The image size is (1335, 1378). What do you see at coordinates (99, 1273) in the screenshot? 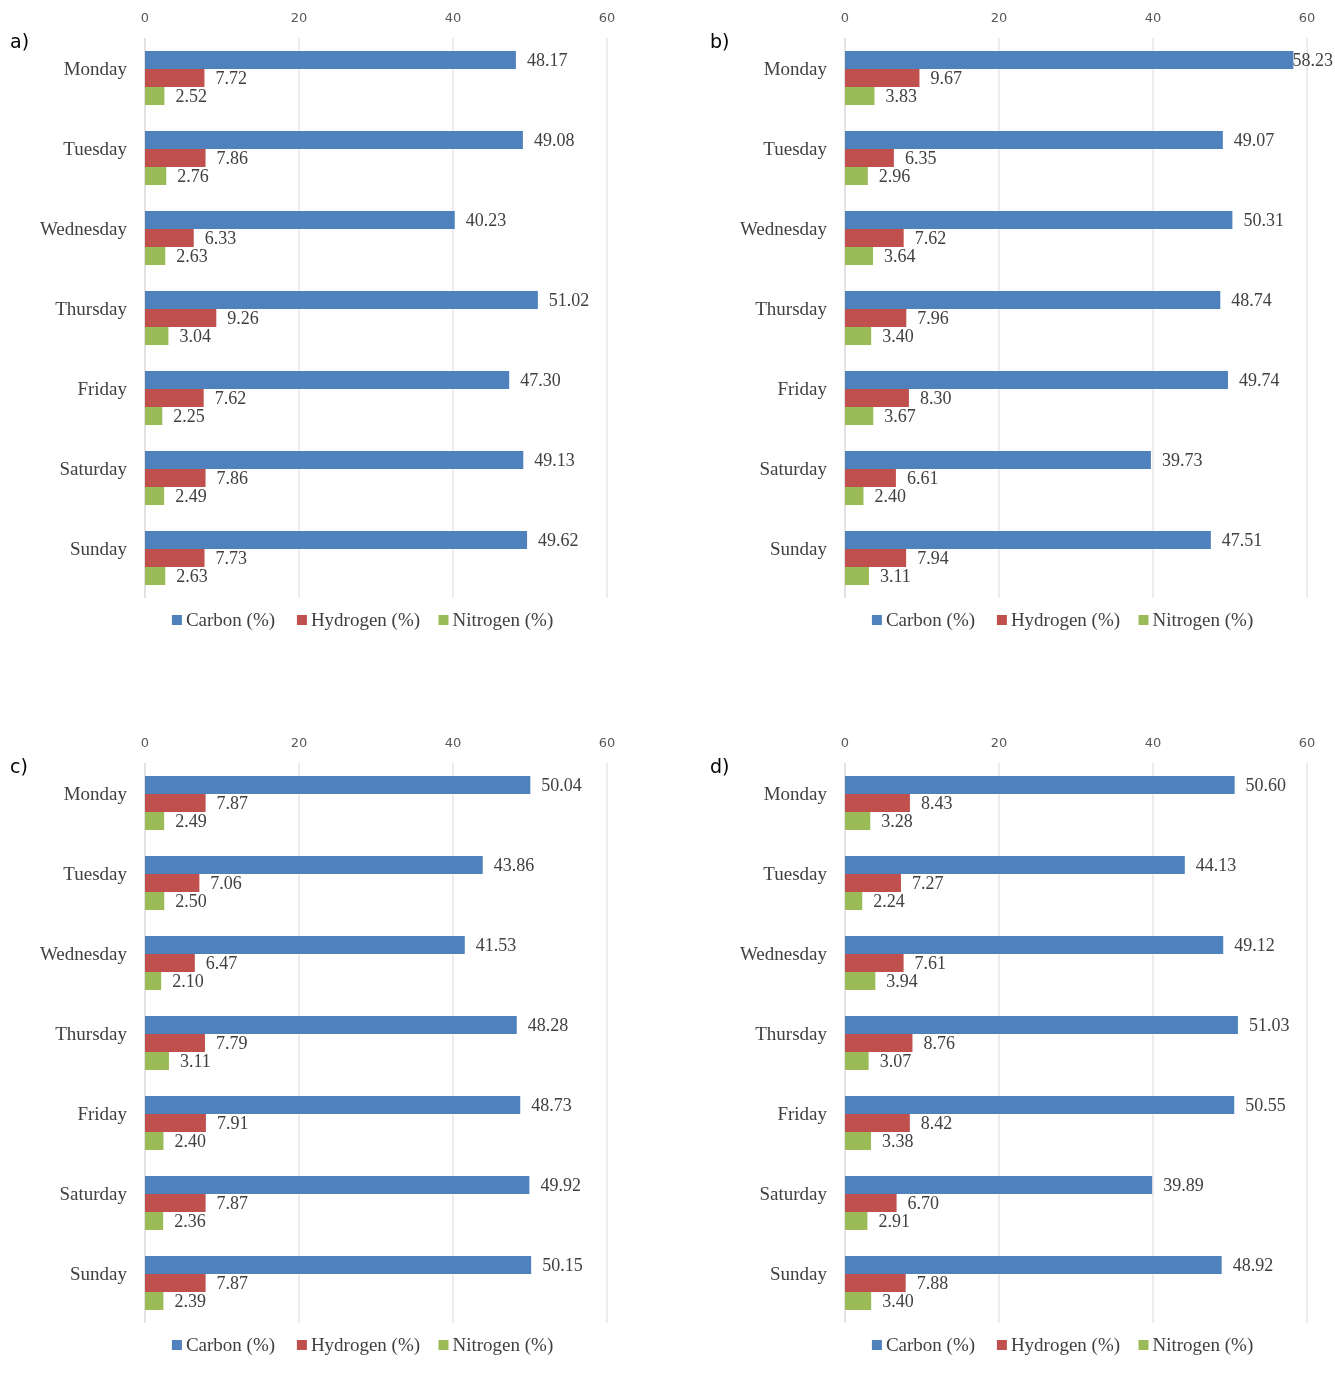
I see `y-tick-label: Sunday` at bounding box center [99, 1273].